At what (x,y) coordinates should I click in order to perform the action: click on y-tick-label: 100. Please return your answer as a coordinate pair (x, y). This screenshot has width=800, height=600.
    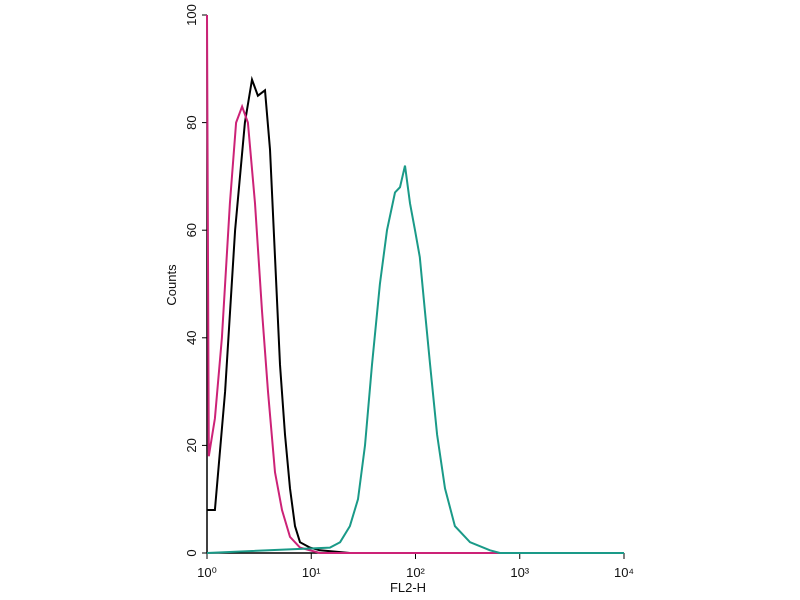
    Looking at the image, I should click on (191, 15).